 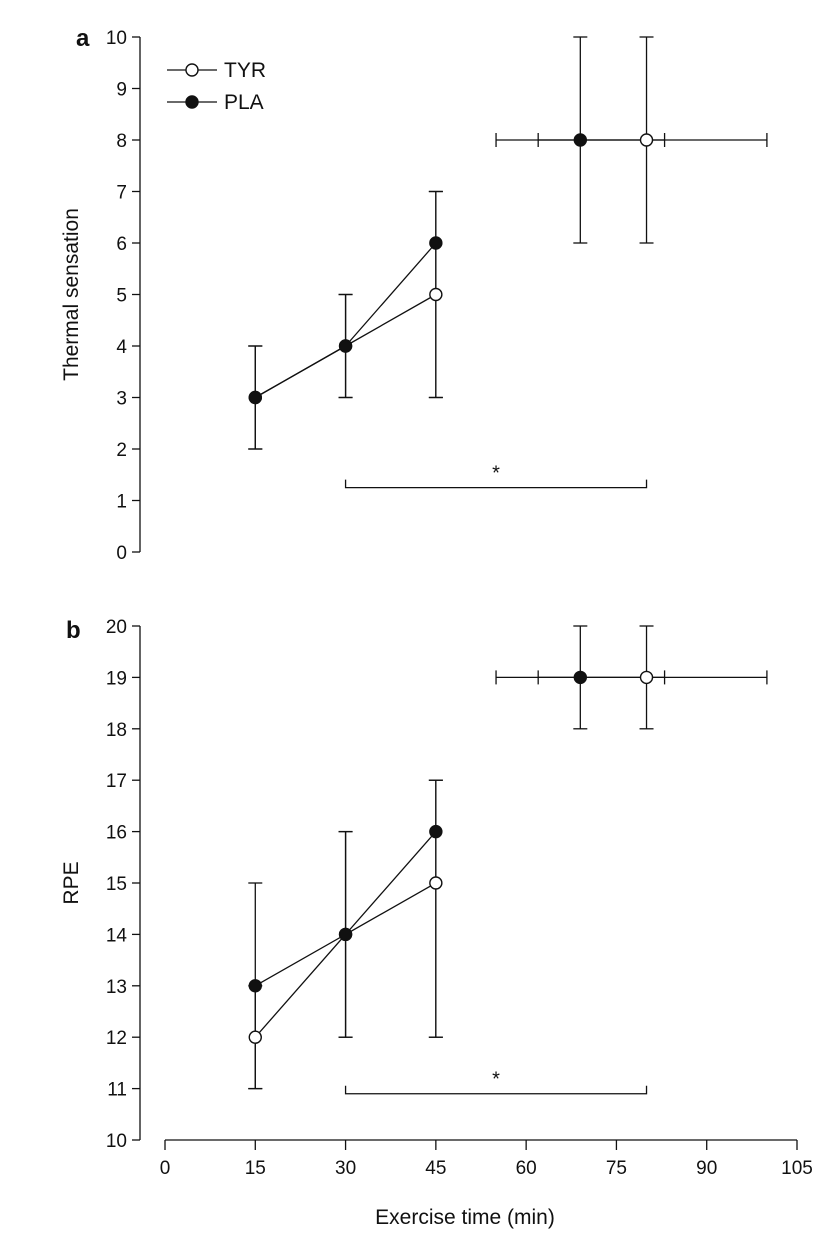 I want to click on y-tick-label: 3, so click(x=121, y=399).